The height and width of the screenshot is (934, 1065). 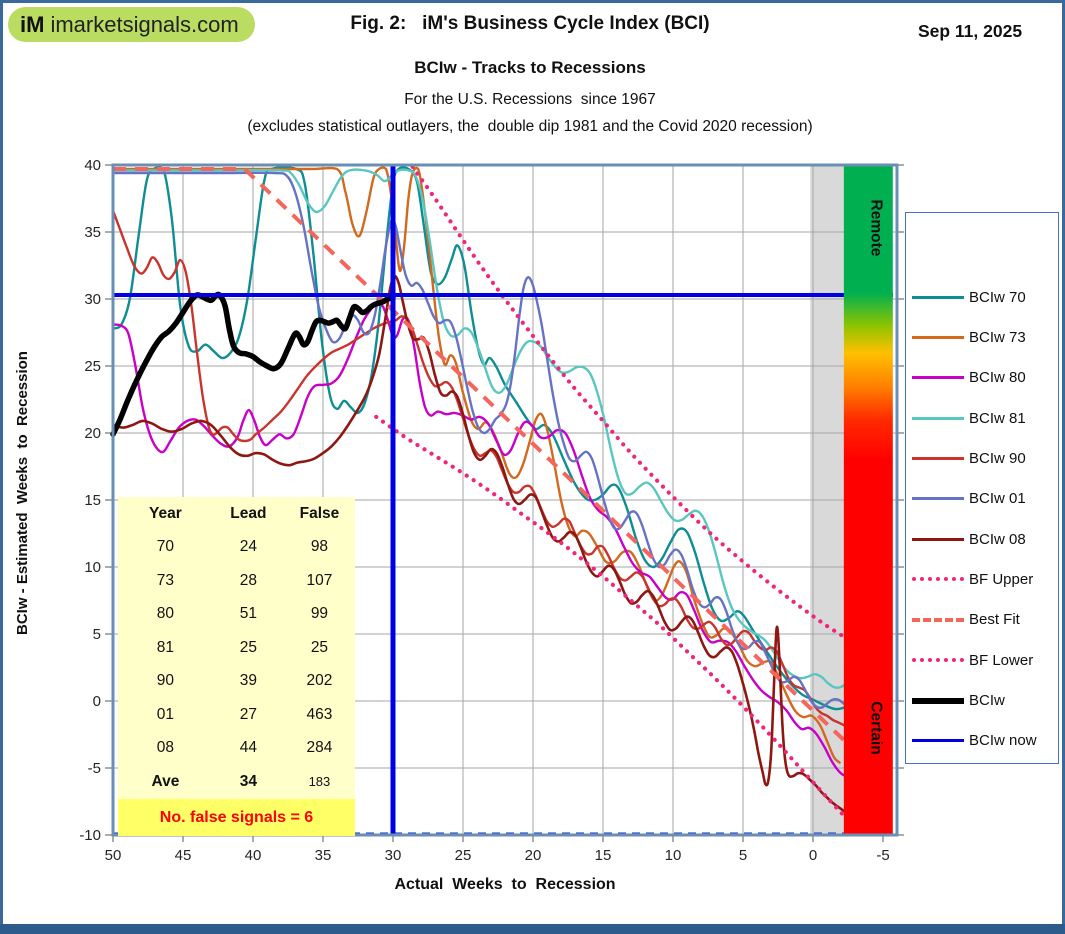 What do you see at coordinates (323, 855) in the screenshot?
I see `x-tick-label: 35` at bounding box center [323, 855].